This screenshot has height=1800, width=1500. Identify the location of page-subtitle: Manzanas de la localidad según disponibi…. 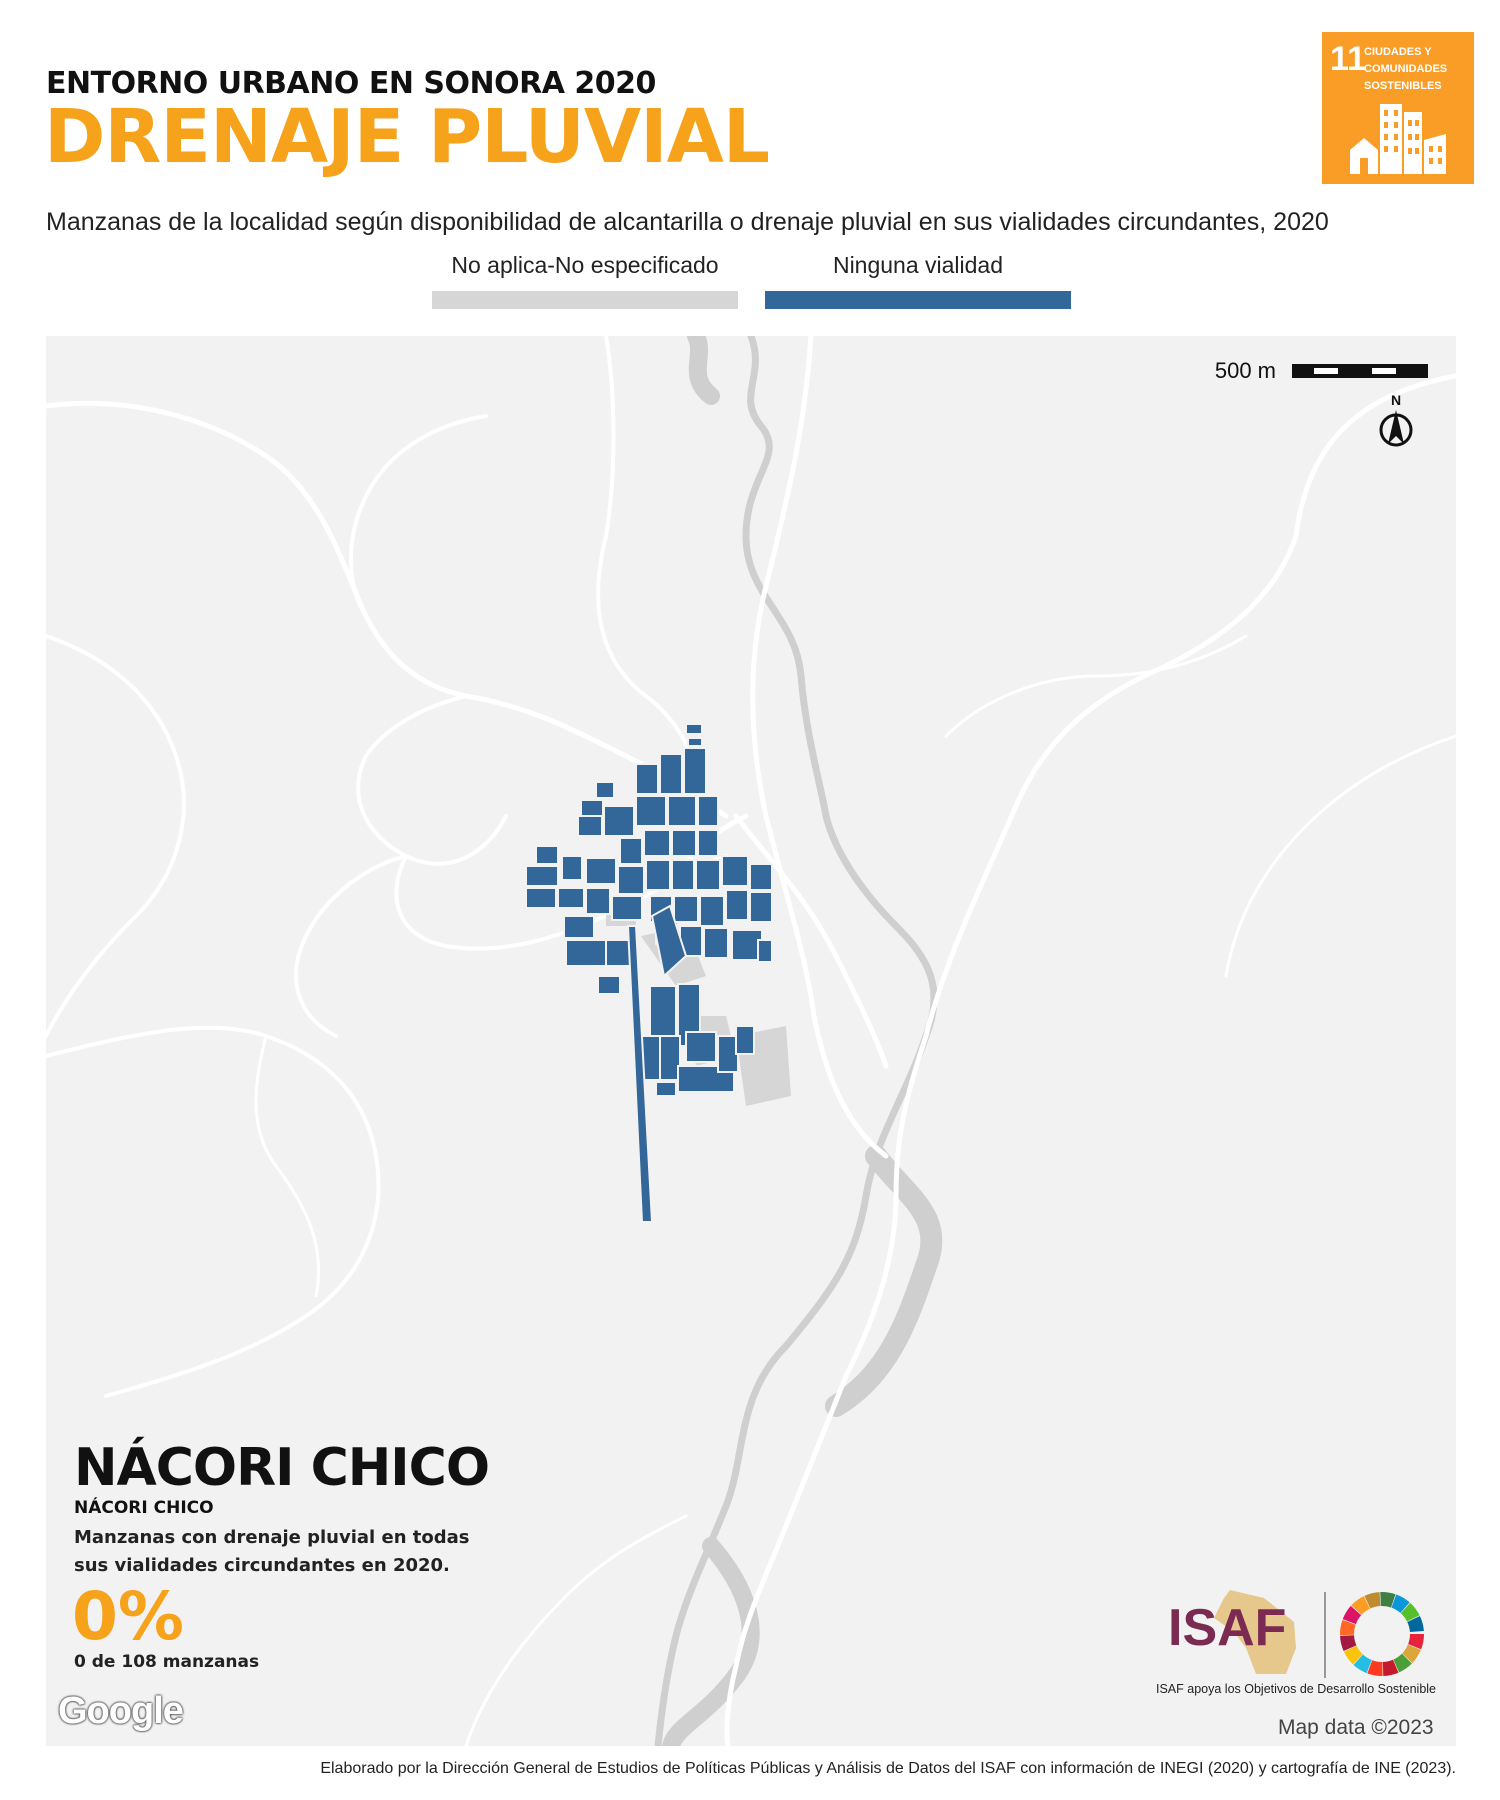
(687, 222).